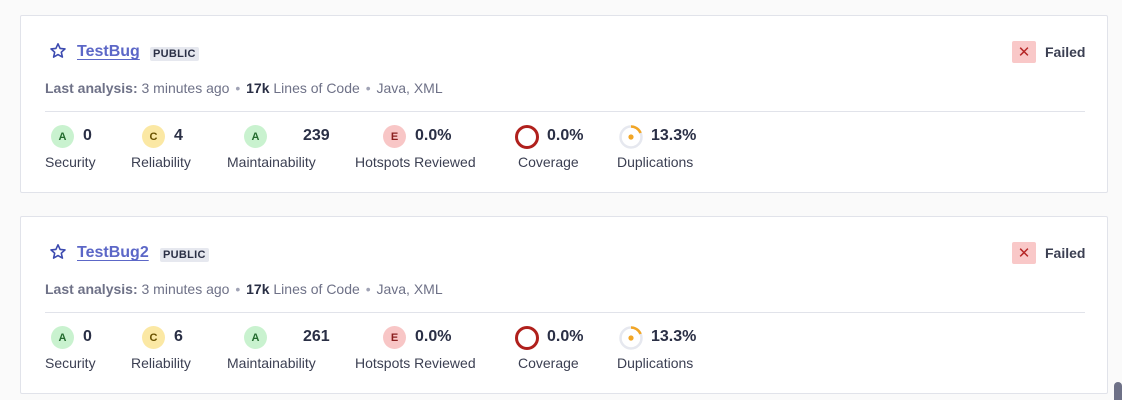  Describe the element at coordinates (316, 135) in the screenshot. I see `metric-value: 239` at that location.